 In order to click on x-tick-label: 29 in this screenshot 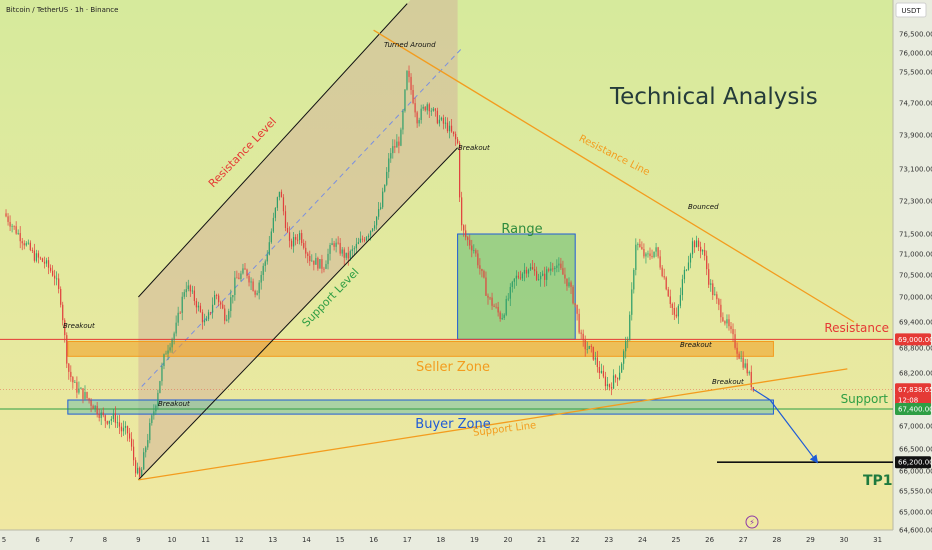, I will do `click(810, 540)`.